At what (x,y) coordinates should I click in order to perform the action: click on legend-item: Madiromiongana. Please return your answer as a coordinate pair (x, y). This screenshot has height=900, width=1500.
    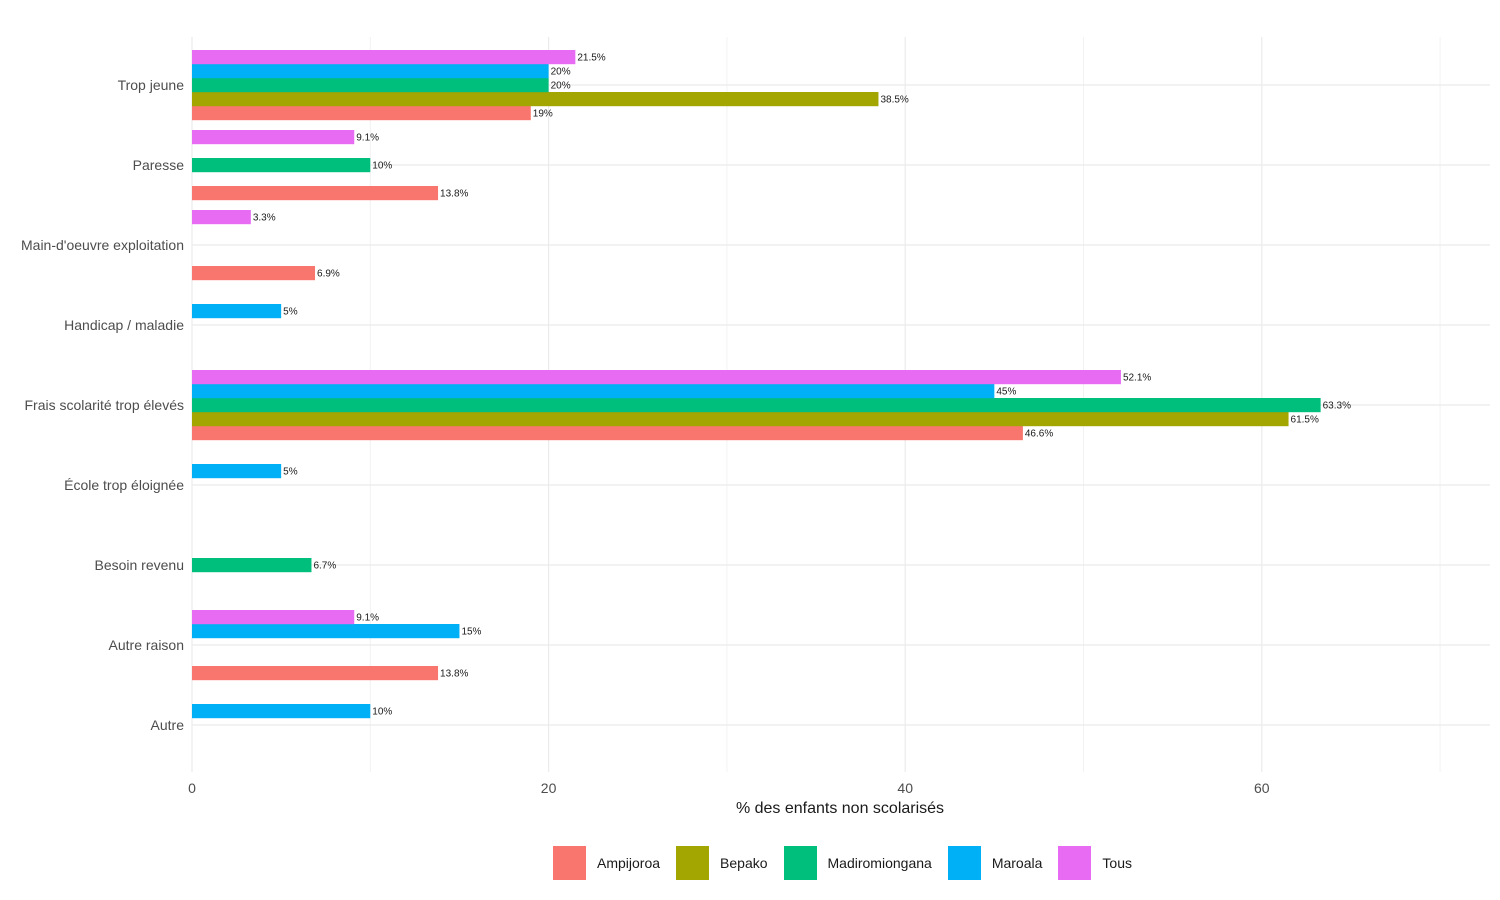
    Looking at the image, I should click on (860, 863).